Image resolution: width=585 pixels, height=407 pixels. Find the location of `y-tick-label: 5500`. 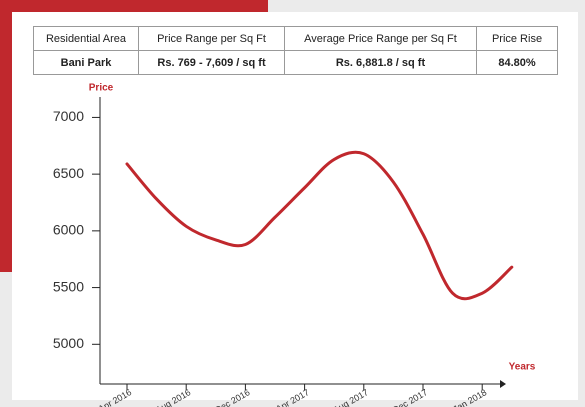

y-tick-label: 5500 is located at coordinates (68, 286).